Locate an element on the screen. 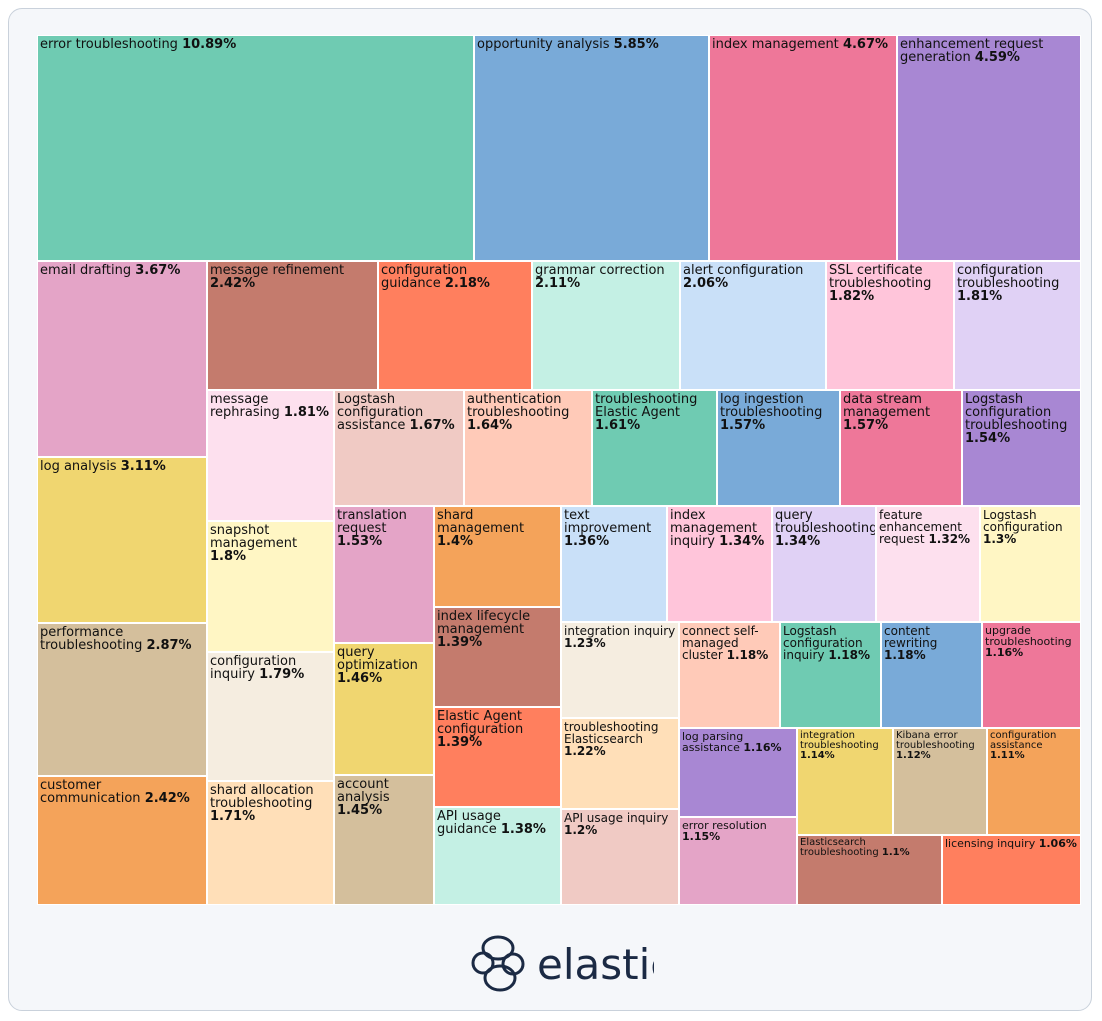 The image size is (1102, 1021). treemap-tile-integration-troubleshooting: integration troubleshooting 1.14% is located at coordinates (845, 781).